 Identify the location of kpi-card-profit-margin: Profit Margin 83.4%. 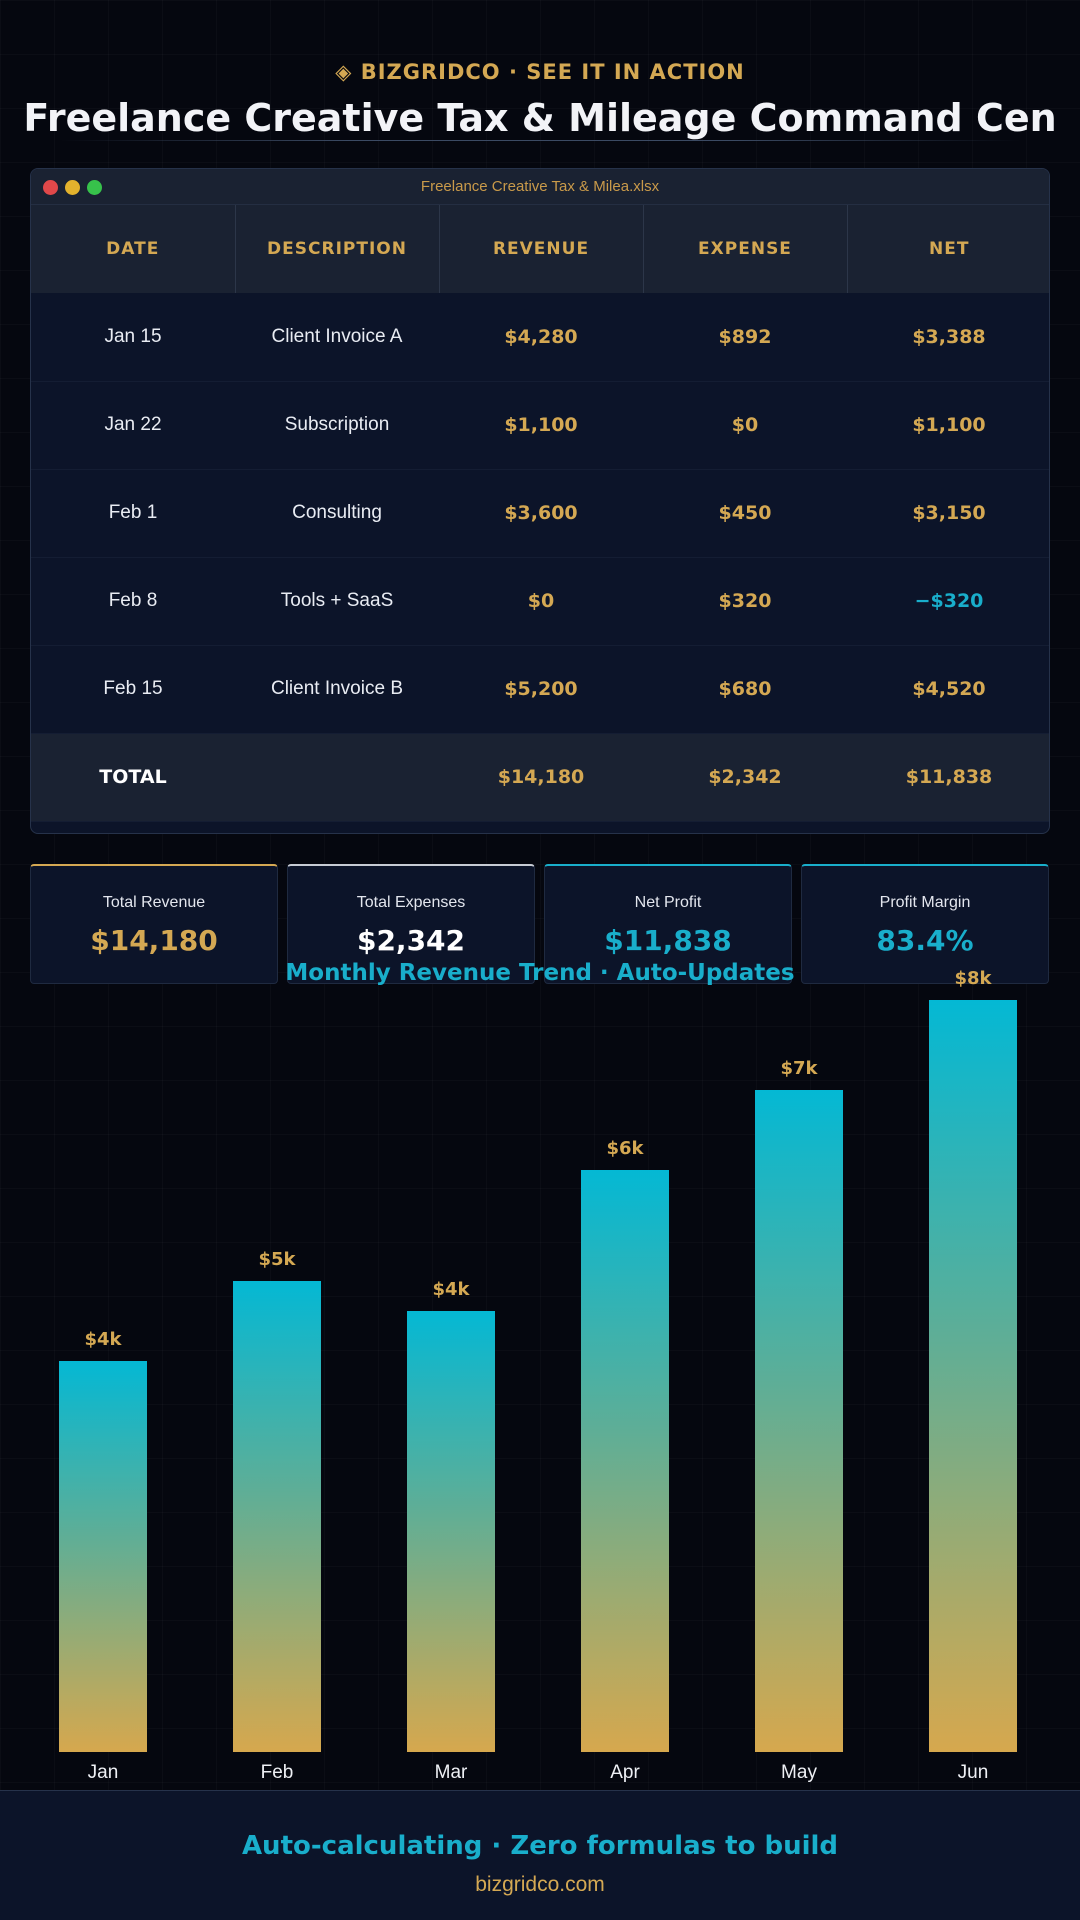
(925, 924).